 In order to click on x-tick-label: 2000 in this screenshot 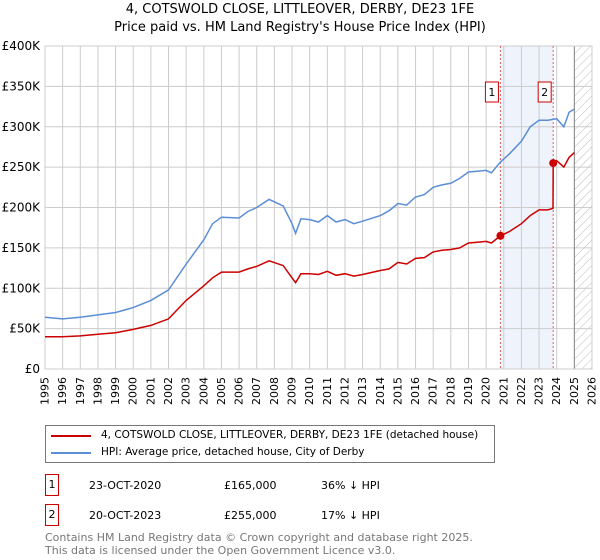, I will do `click(133, 391)`.